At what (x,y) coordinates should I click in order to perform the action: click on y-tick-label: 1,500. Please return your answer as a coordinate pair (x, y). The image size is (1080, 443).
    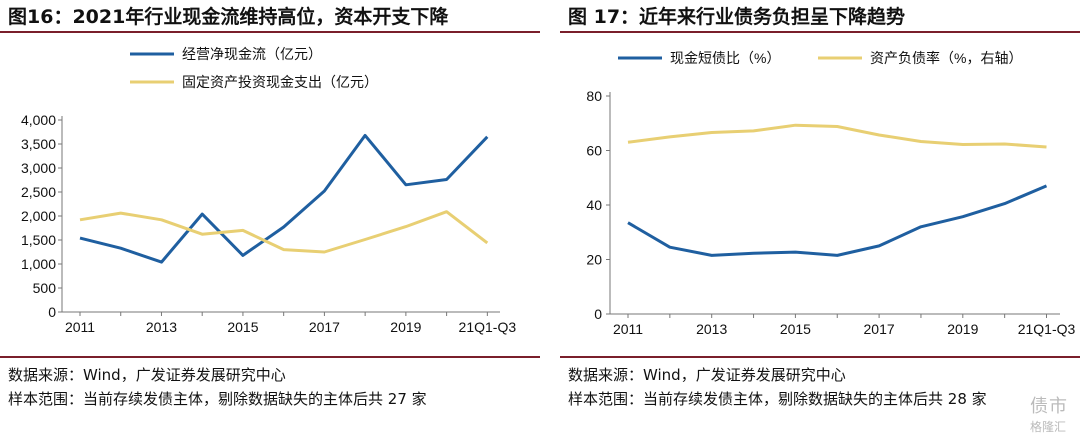
    Looking at the image, I should click on (38, 240).